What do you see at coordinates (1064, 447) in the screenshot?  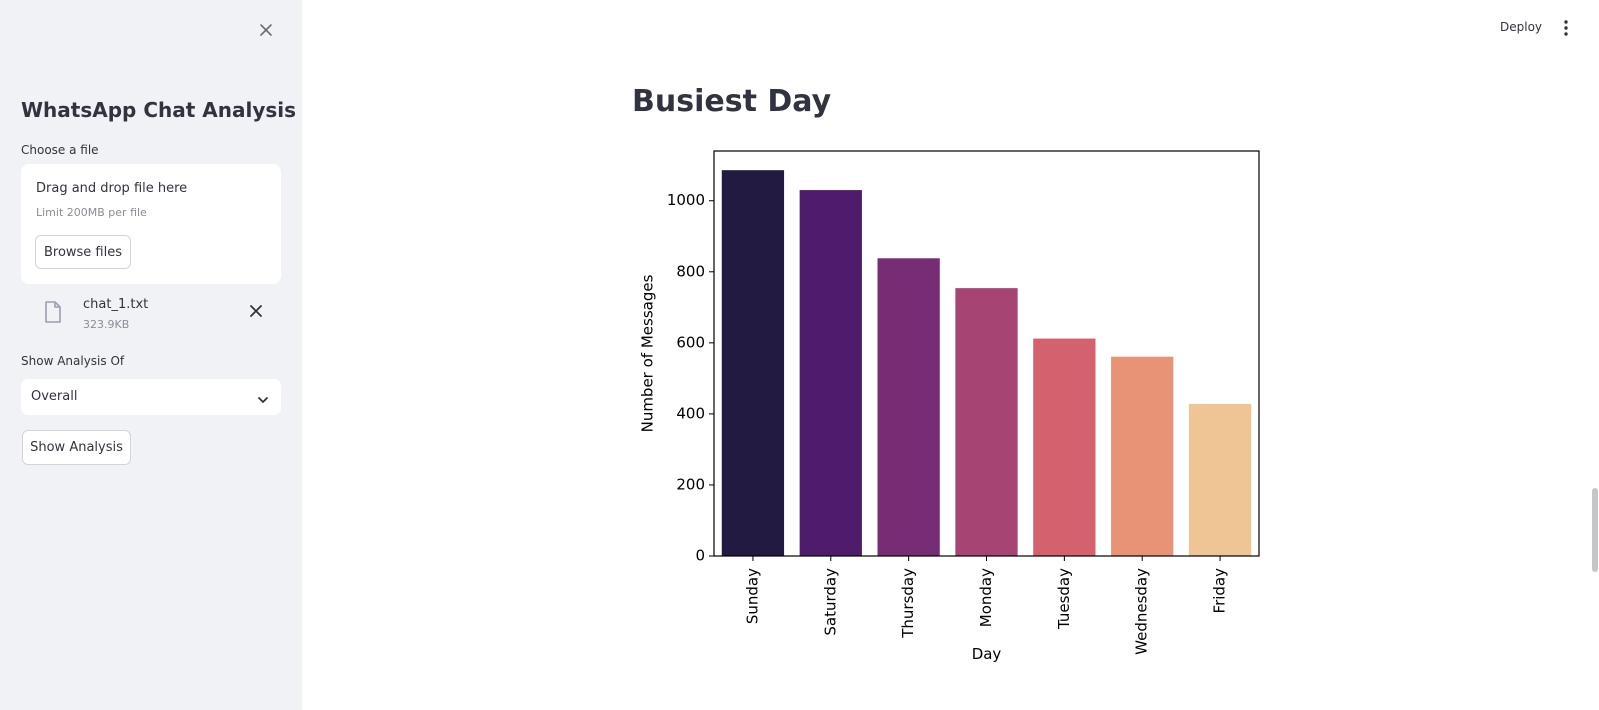 I see `bar-tuesday` at bounding box center [1064, 447].